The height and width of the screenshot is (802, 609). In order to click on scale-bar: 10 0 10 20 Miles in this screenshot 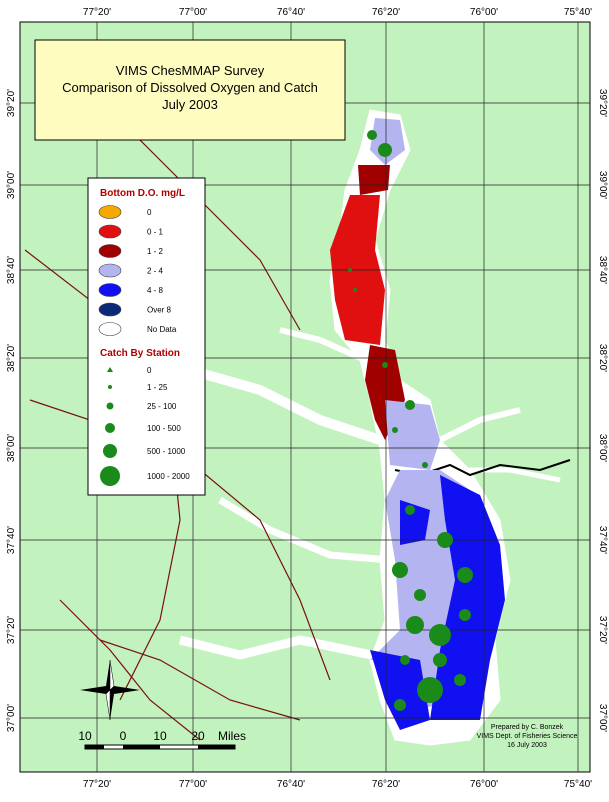, I will do `click(162, 739)`.